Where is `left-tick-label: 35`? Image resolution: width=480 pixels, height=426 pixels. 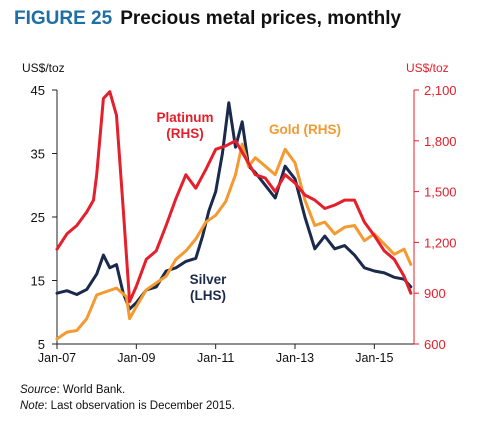
left-tick-label: 35 is located at coordinates (38, 154).